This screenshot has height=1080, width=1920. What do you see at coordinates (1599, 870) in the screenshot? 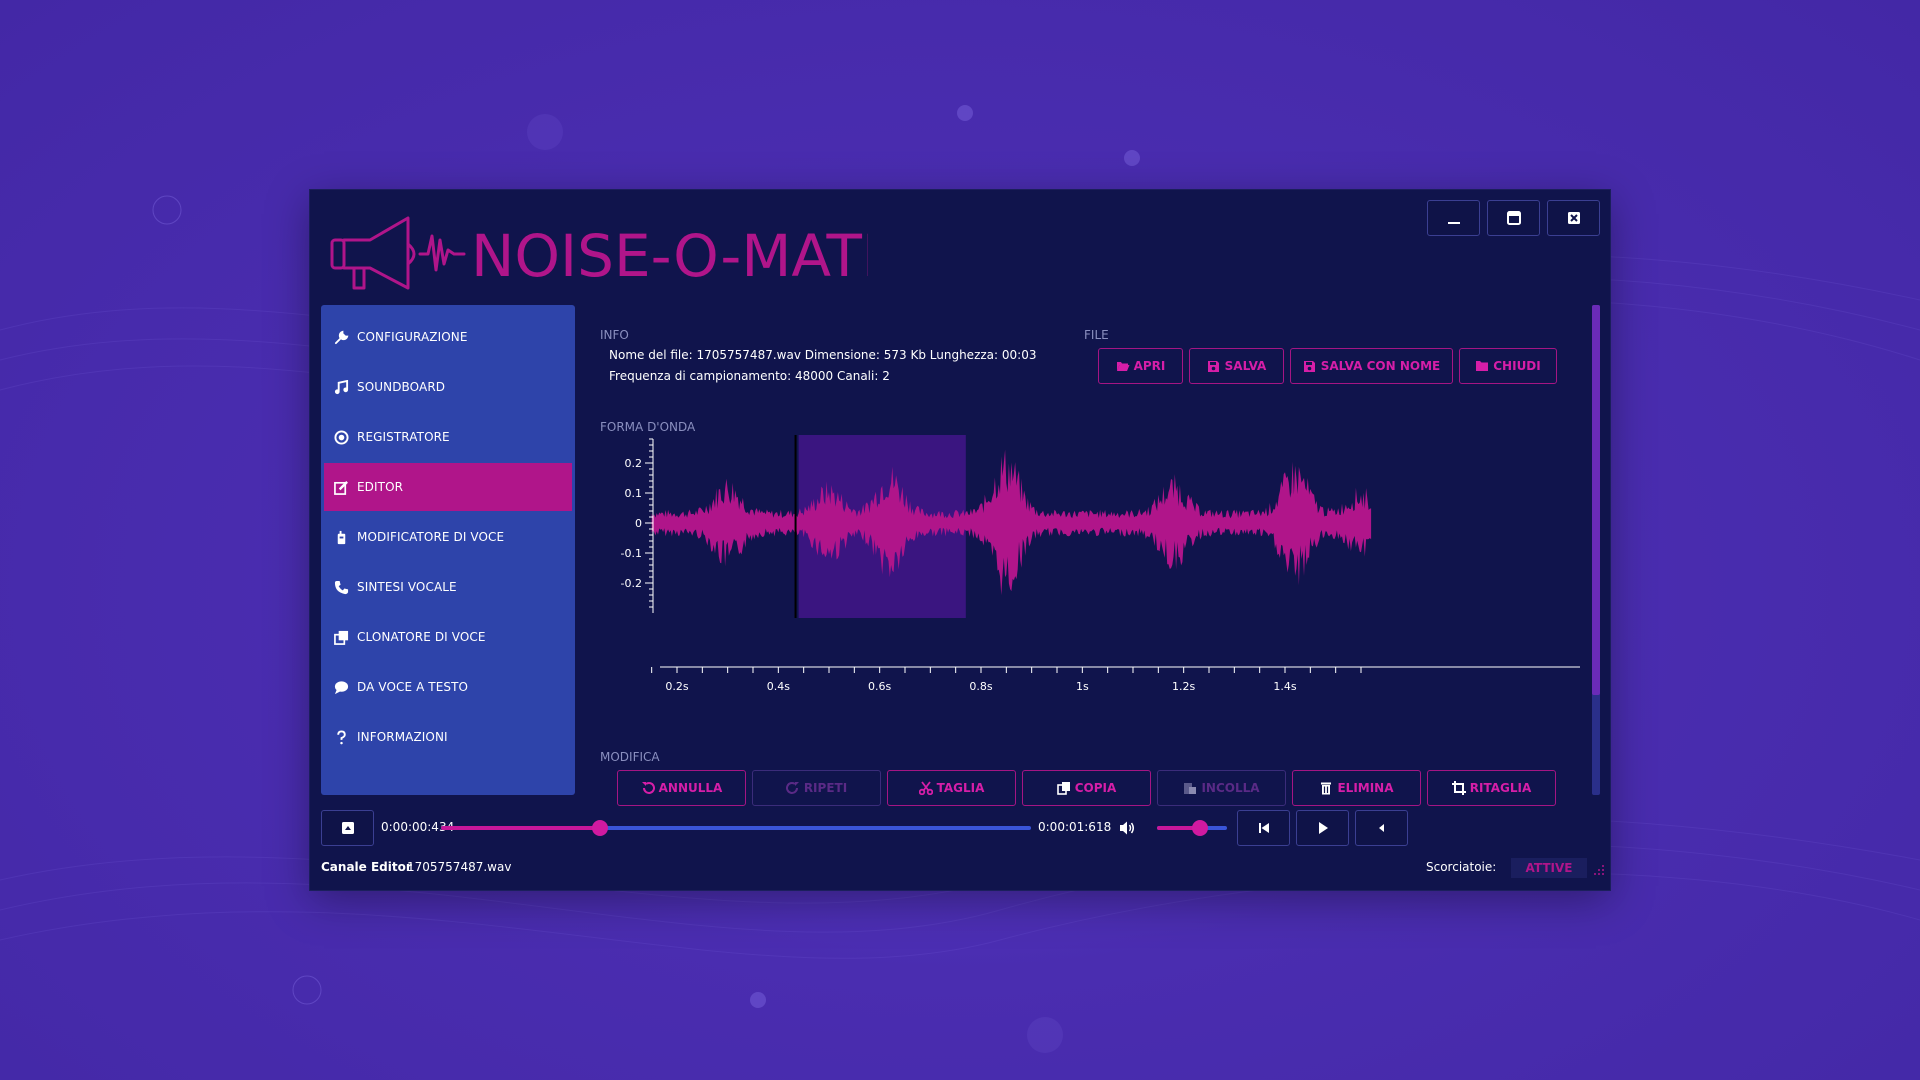
I see `resize-grip-icon` at bounding box center [1599, 870].